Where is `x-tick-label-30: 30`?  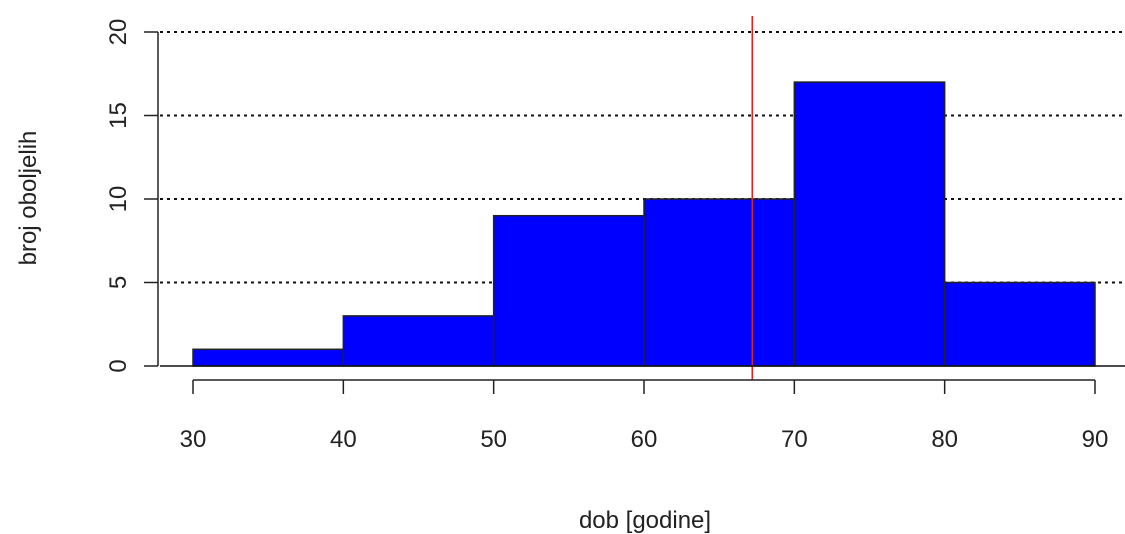
x-tick-label-30: 30 is located at coordinates (193, 439).